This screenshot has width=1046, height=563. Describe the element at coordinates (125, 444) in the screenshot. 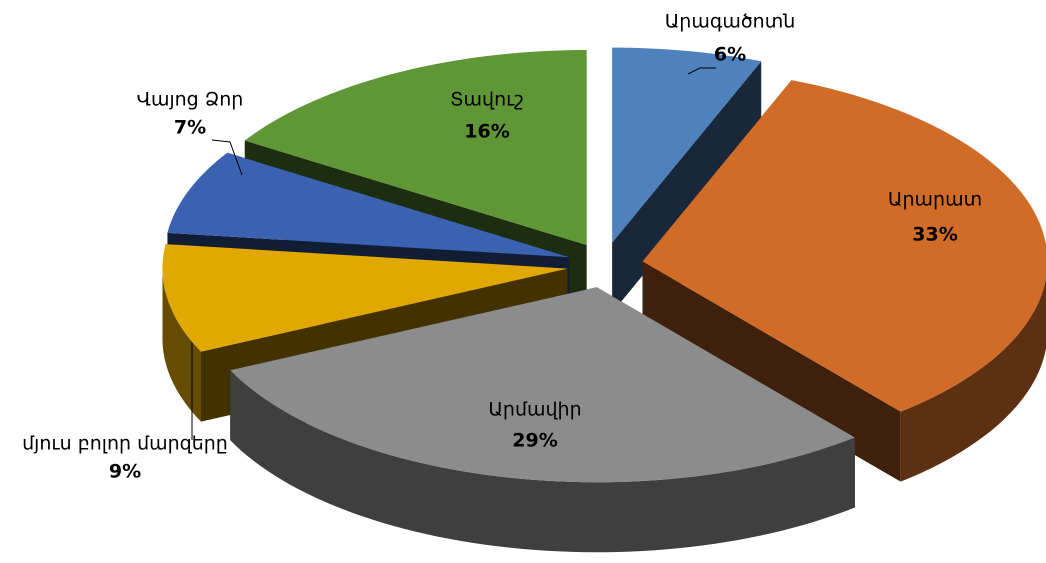

I see `slice-label: մյուս բոլոր մարզերը` at that location.